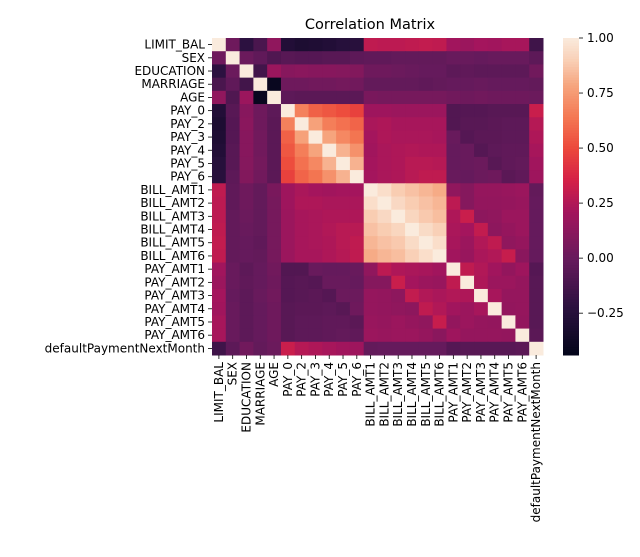 This screenshot has height=557, width=640. Describe the element at coordinates (357, 379) in the screenshot. I see `x-tick-label: PAY_6` at that location.